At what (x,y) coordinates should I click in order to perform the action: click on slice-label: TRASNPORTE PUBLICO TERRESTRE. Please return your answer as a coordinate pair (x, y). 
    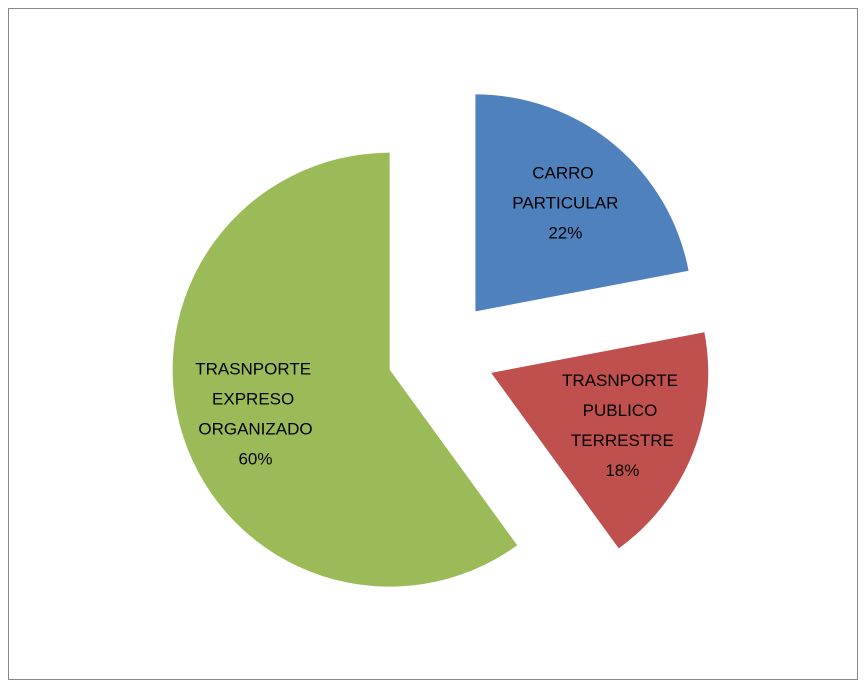
    Looking at the image, I should click on (622, 410).